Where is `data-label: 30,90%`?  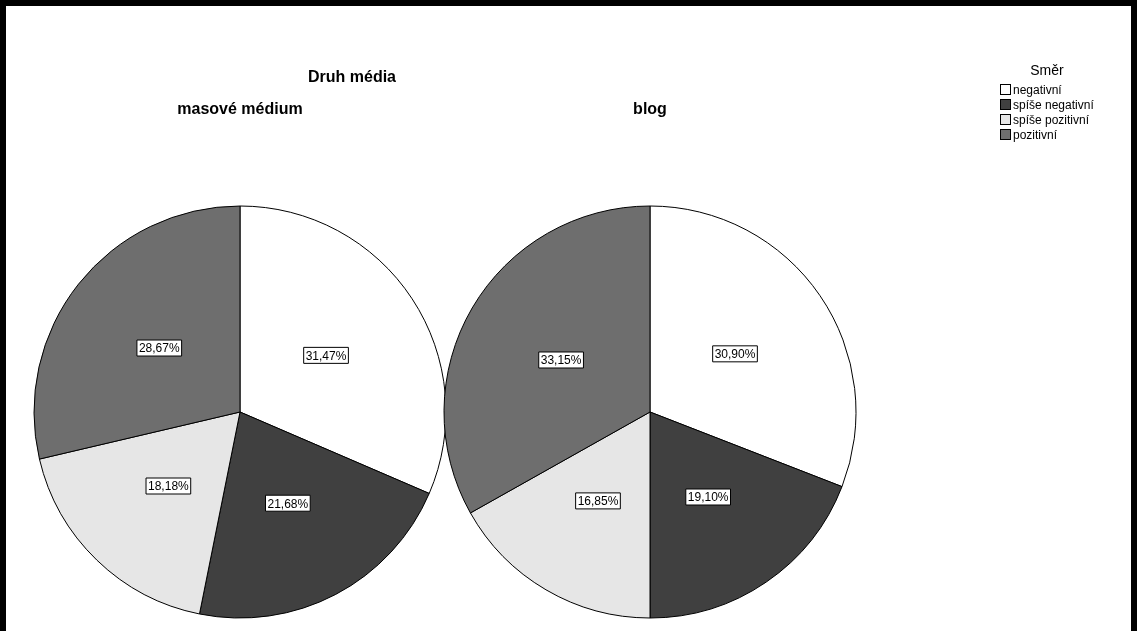 data-label: 30,90% is located at coordinates (735, 354).